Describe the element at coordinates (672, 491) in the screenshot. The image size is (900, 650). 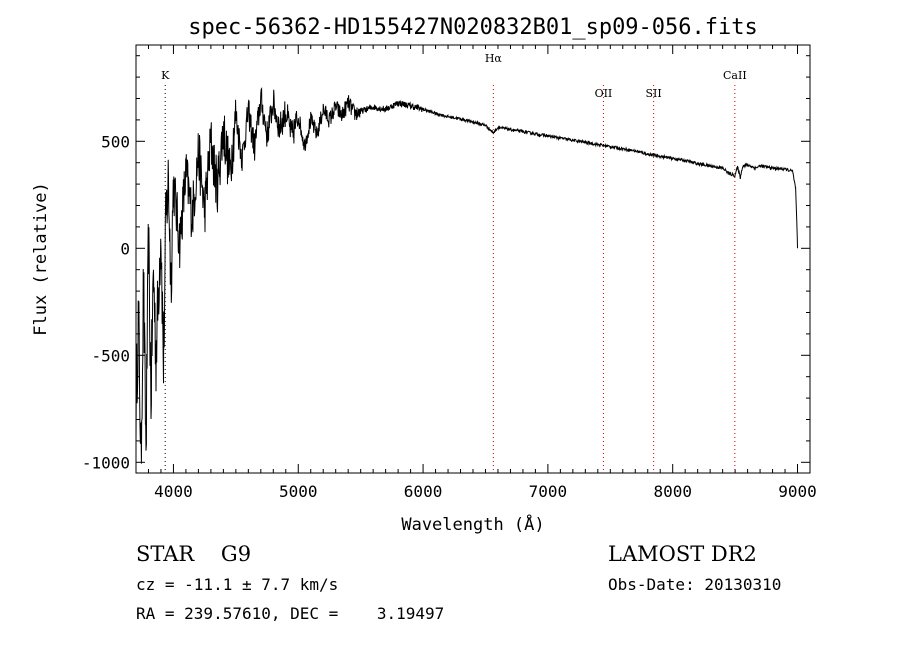
I see `x-tick-label: 8000` at that location.